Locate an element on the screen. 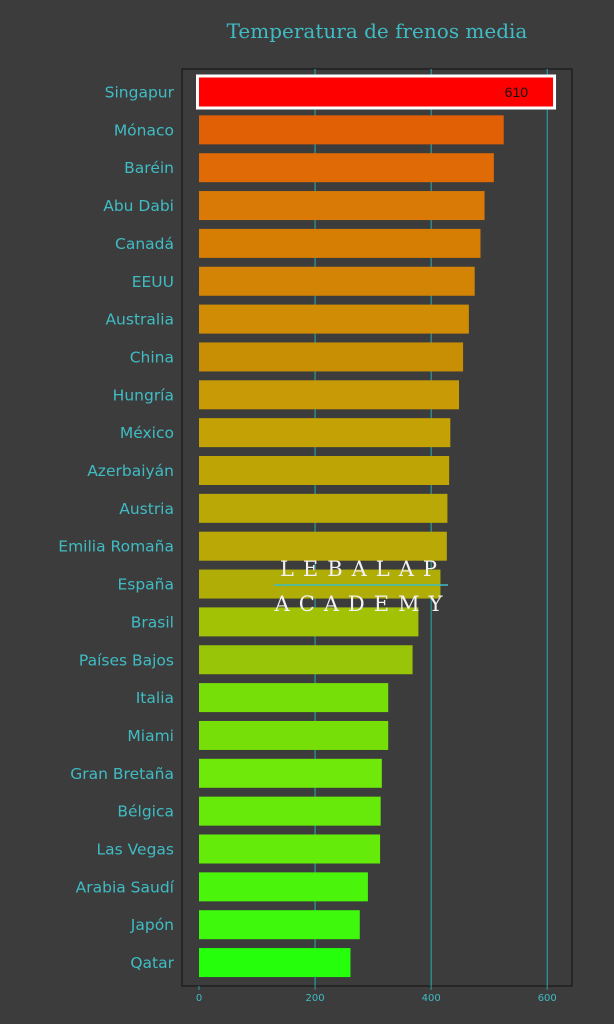  category-label: Mónaco is located at coordinates (144, 130).